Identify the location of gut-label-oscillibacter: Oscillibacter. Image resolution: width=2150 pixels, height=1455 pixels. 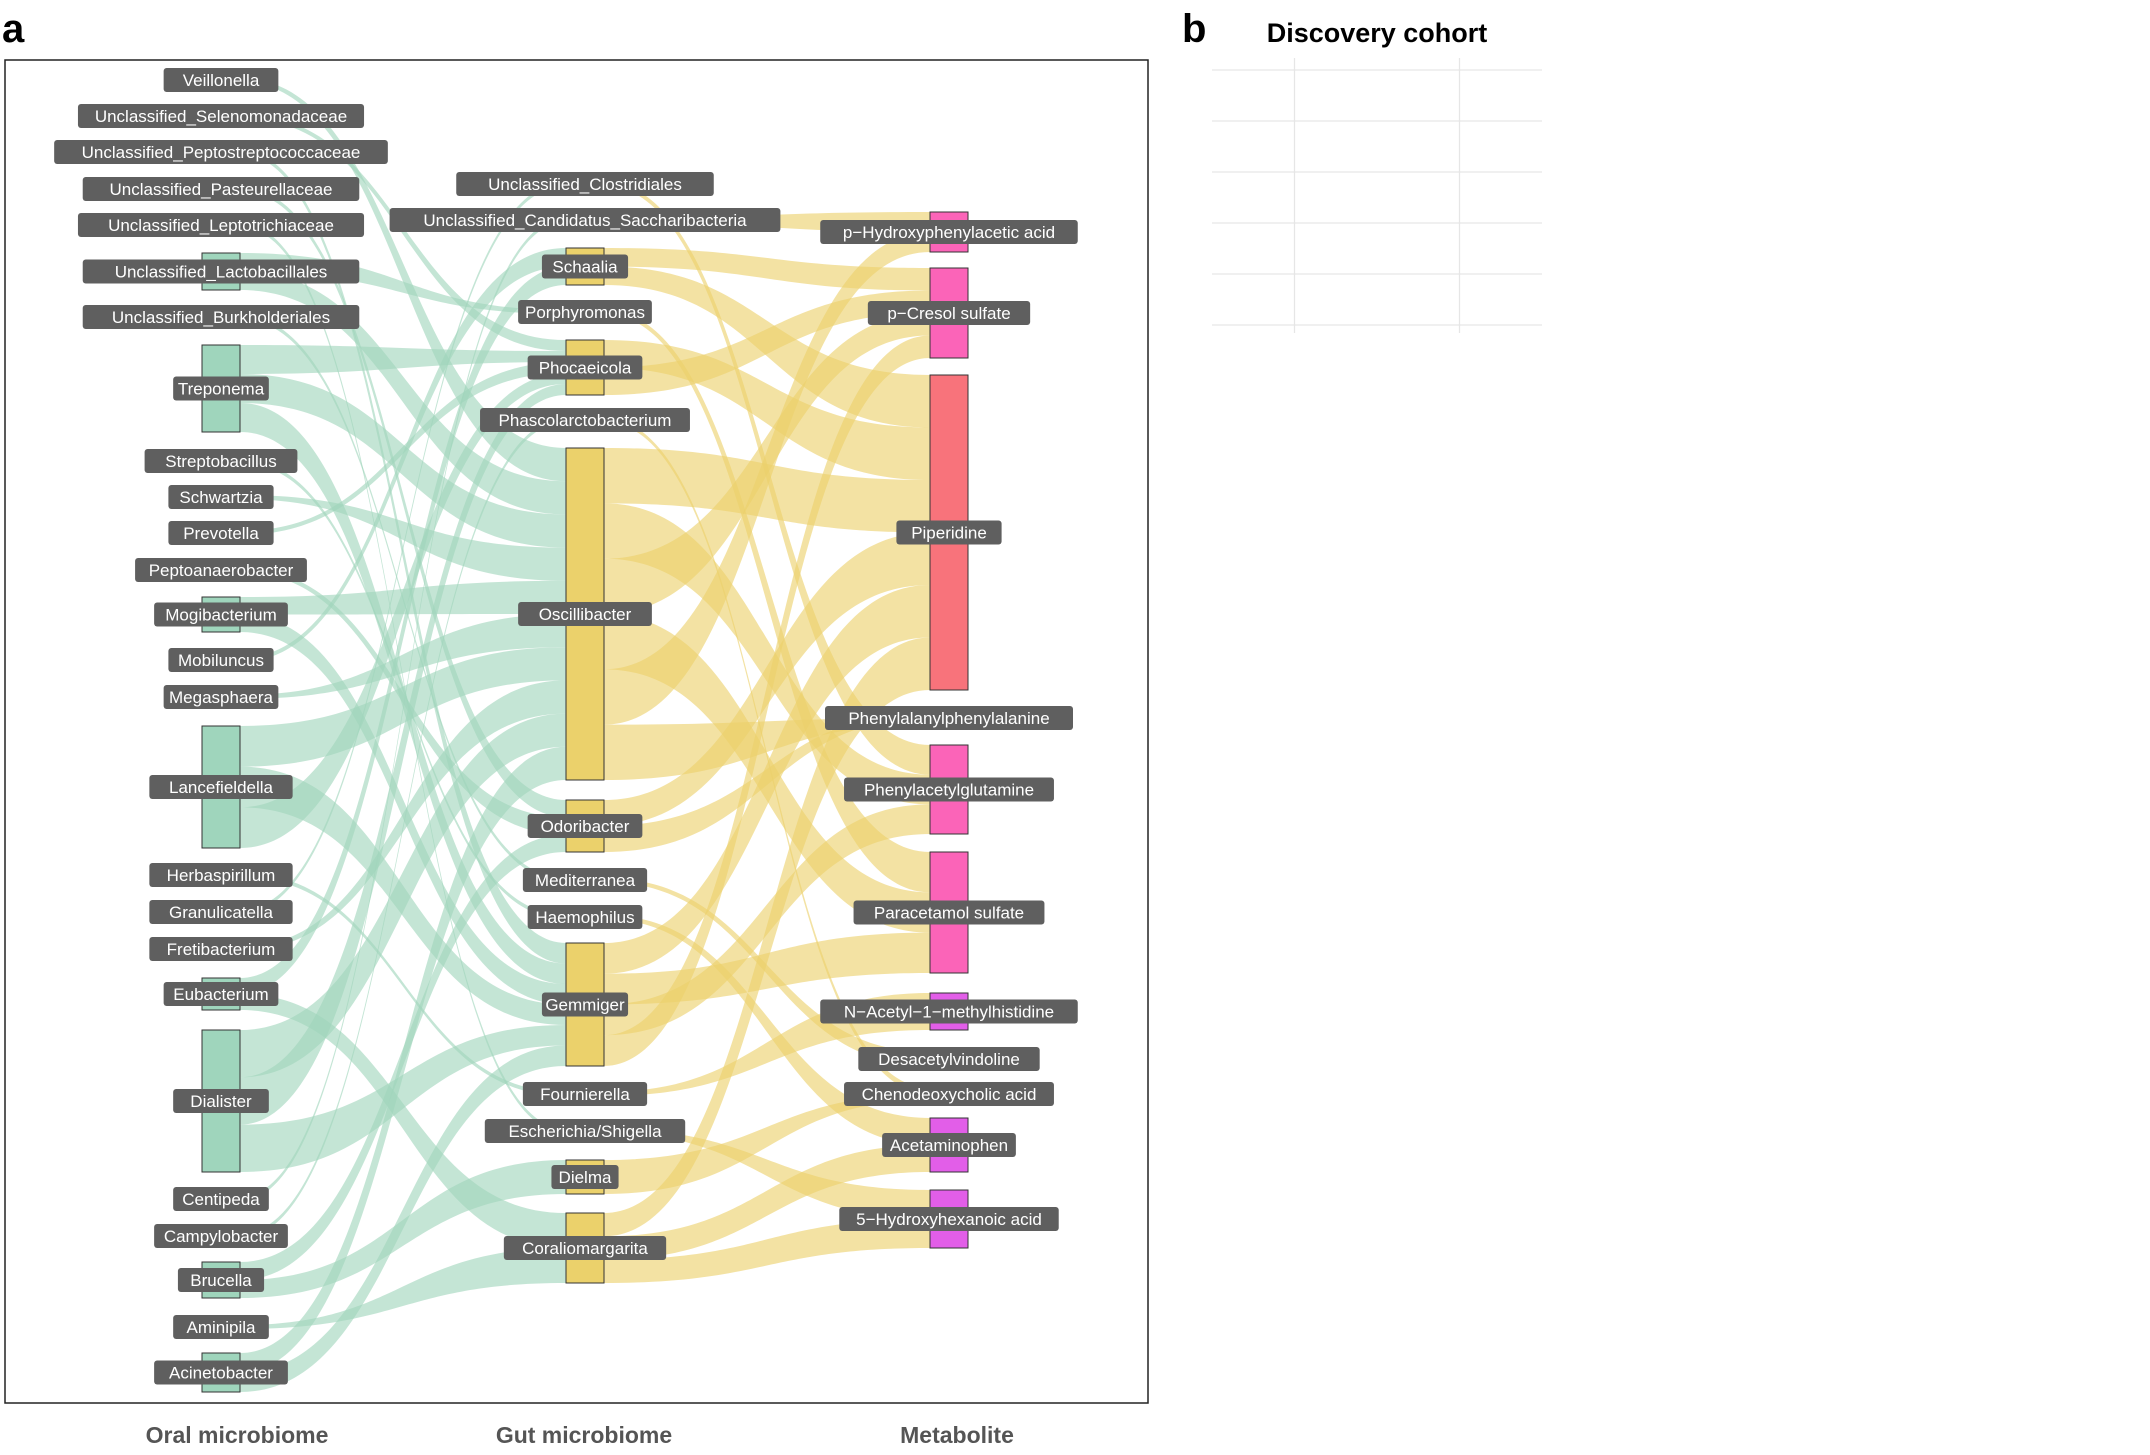
(585, 614).